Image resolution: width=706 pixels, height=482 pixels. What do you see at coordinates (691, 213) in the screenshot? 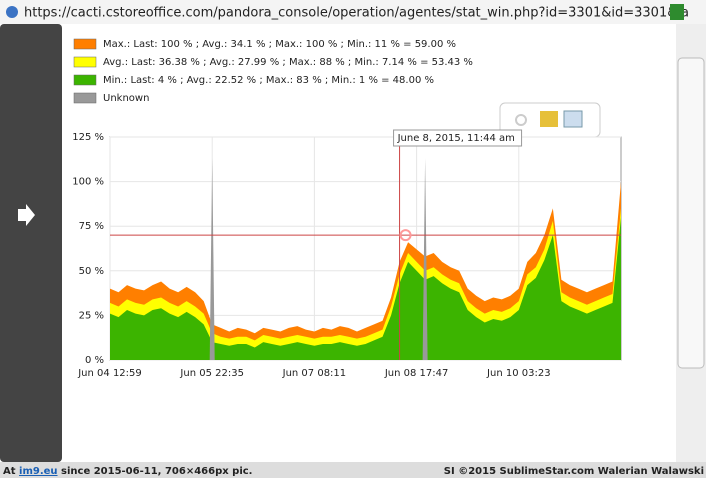
I see `scroll-thumb` at bounding box center [691, 213].